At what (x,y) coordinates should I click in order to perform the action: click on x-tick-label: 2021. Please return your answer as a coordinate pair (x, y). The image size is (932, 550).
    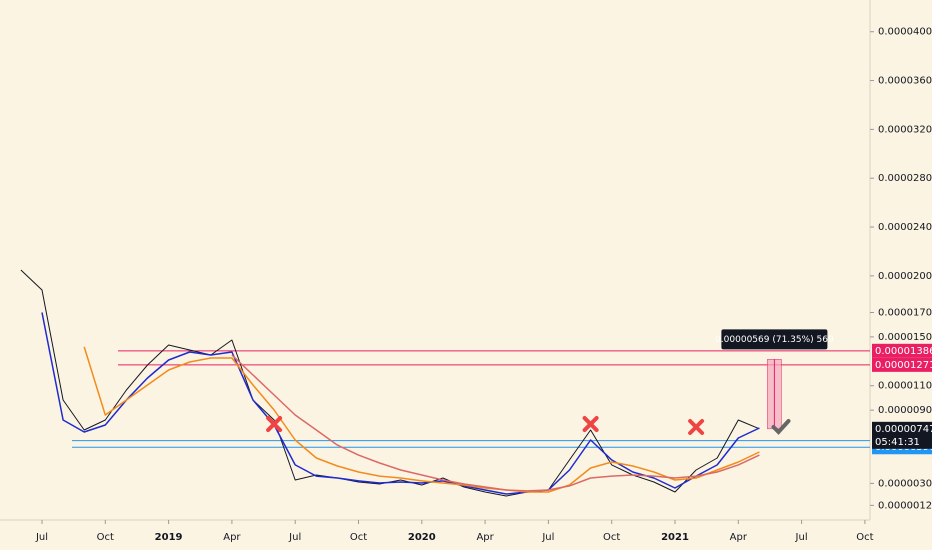
    Looking at the image, I should click on (675, 537).